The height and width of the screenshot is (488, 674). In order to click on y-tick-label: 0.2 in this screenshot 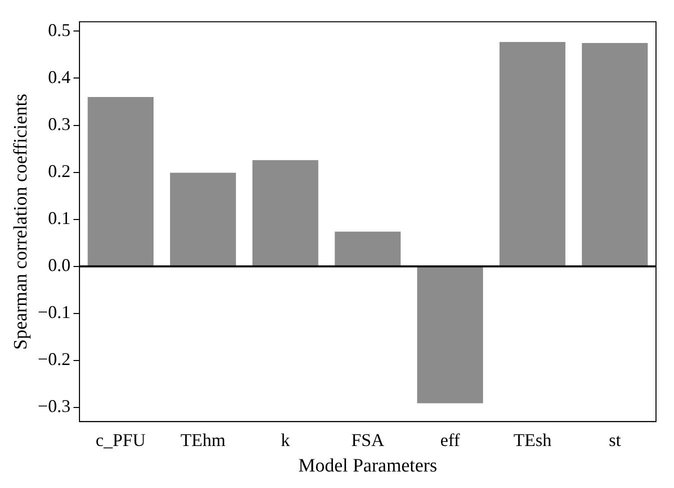, I will do `click(59, 171)`.